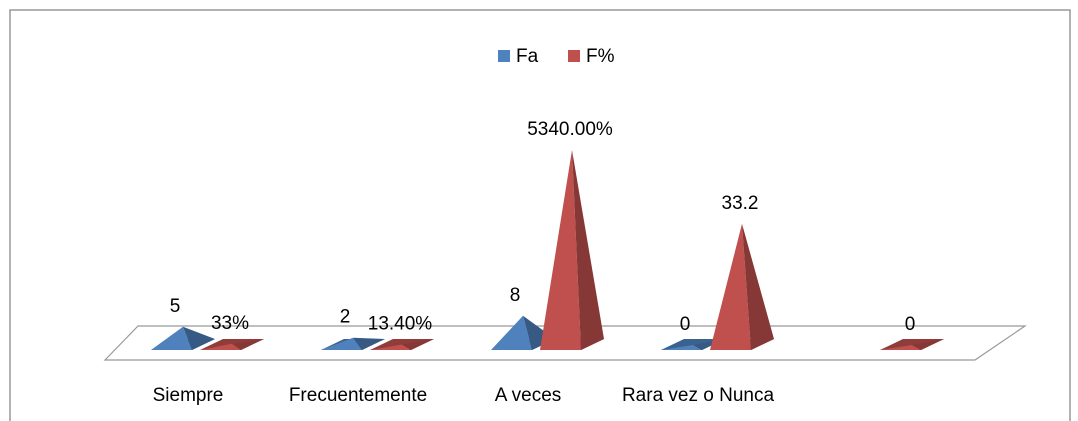 Image resolution: width=1078 pixels, height=421 pixels. Describe the element at coordinates (175, 306) in the screenshot. I see `data-label: 5` at that location.